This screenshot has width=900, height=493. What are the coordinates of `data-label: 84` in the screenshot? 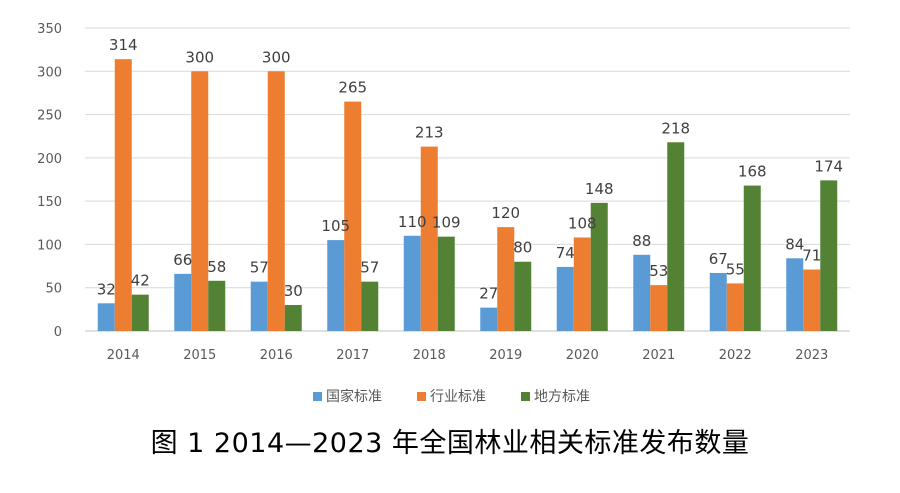 It's located at (794, 244).